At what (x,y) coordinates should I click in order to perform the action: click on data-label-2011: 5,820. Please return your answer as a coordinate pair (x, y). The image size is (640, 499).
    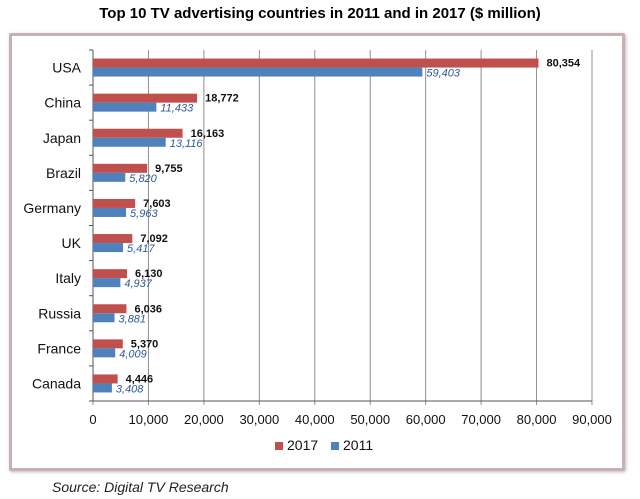
    Looking at the image, I should click on (143, 179).